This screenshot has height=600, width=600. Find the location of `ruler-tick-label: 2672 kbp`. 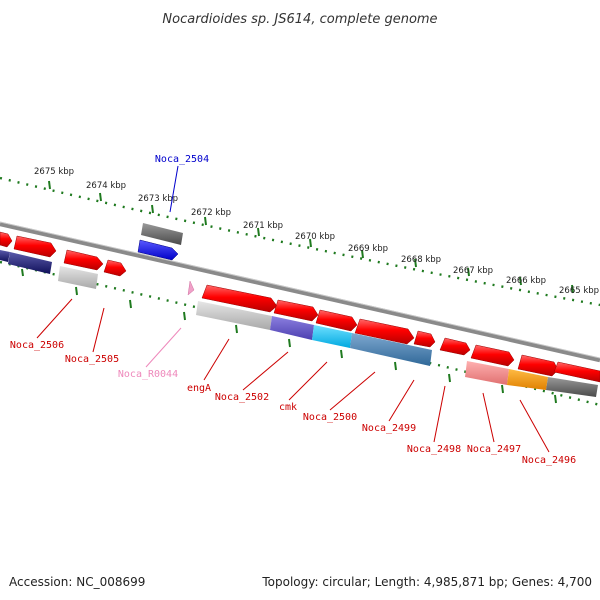

ruler-tick-label: 2672 kbp is located at coordinates (211, 213).